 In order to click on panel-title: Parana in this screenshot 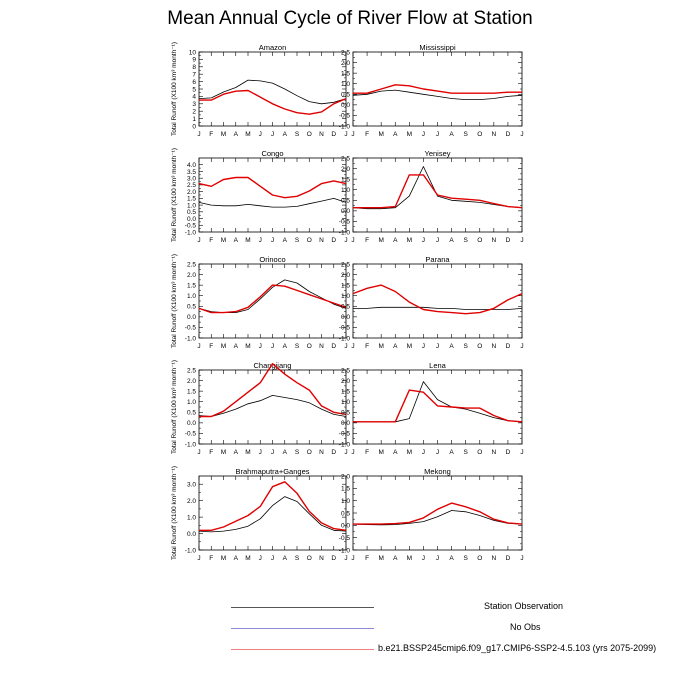, I will do `click(437, 259)`.